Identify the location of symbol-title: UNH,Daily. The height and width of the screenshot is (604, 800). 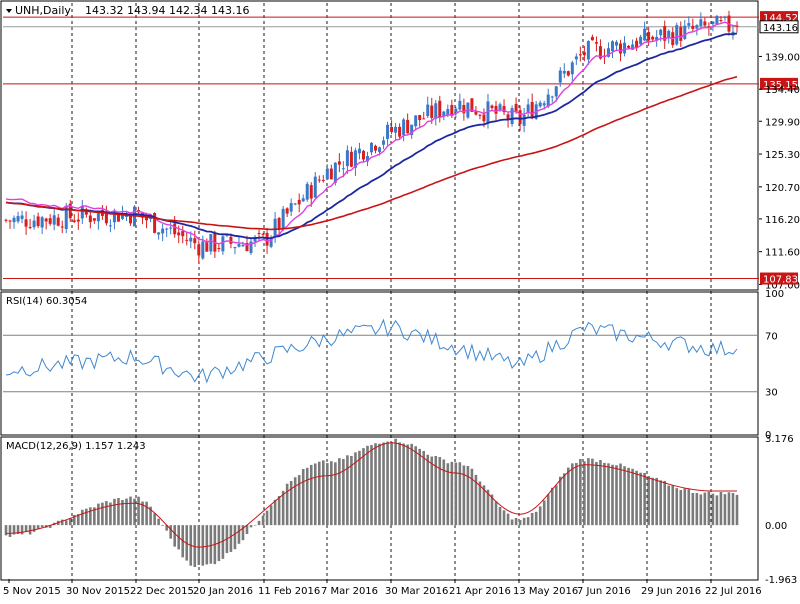
(43, 10).